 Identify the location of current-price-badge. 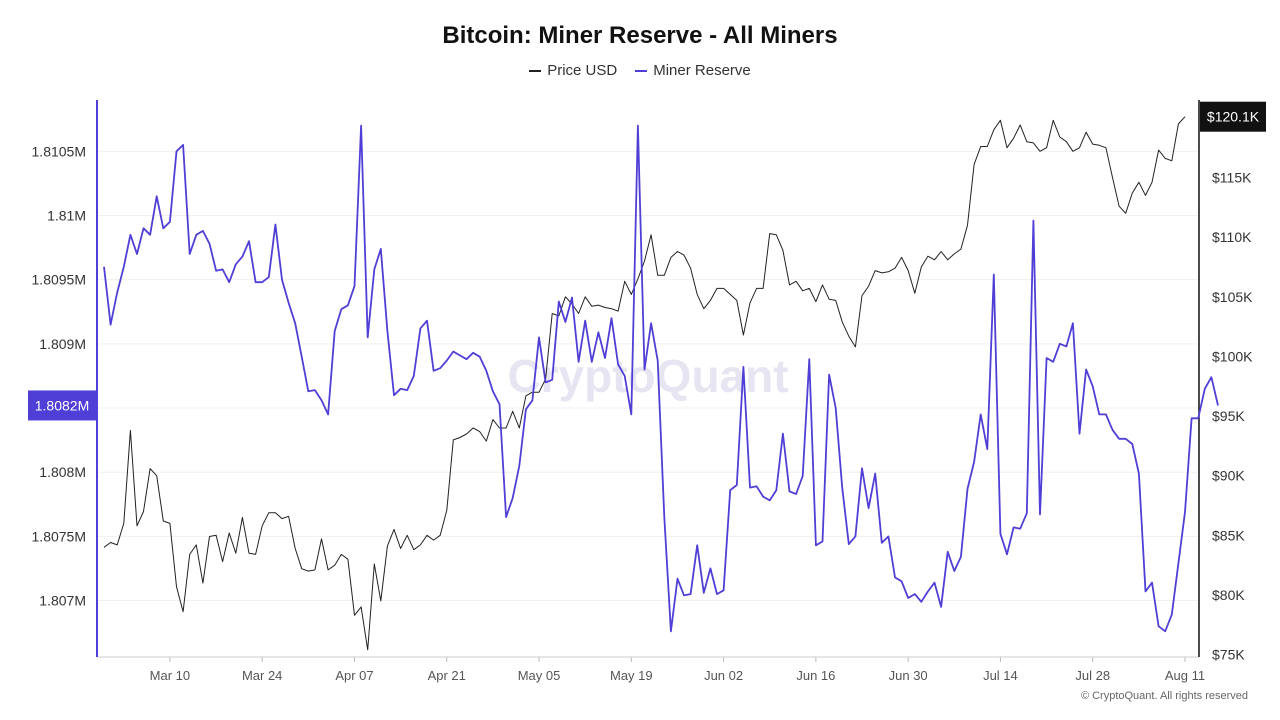
(1233, 116).